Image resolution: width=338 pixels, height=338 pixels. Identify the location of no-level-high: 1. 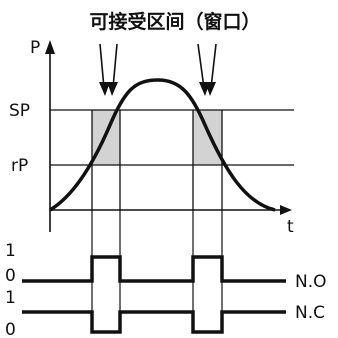
(10, 251).